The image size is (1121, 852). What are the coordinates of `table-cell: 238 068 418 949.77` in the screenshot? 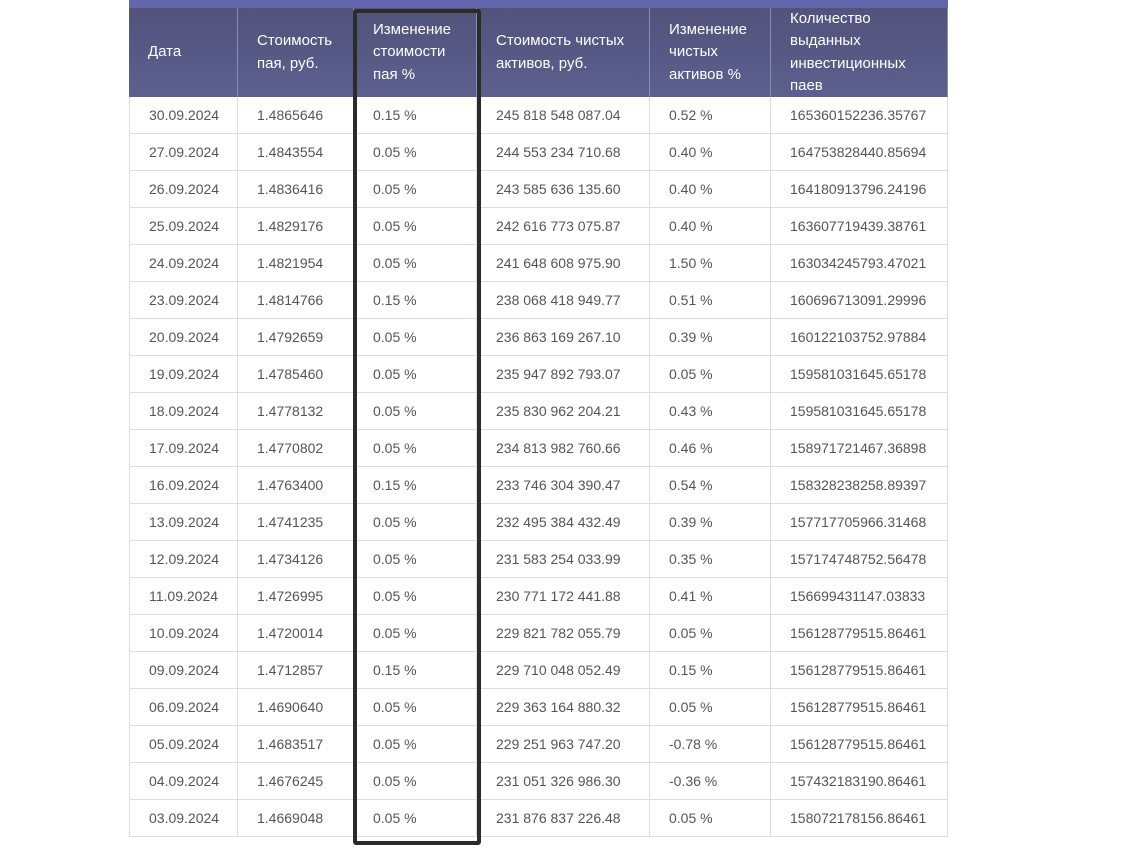 It's located at (563, 300).